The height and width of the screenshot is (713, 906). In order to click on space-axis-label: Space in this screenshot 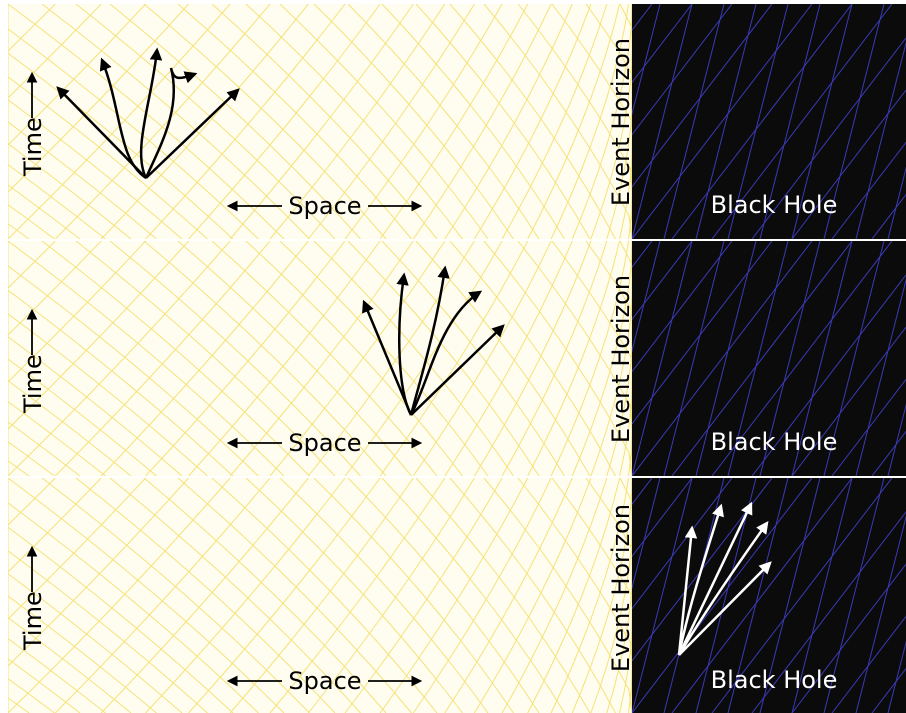, I will do `click(324, 443)`.